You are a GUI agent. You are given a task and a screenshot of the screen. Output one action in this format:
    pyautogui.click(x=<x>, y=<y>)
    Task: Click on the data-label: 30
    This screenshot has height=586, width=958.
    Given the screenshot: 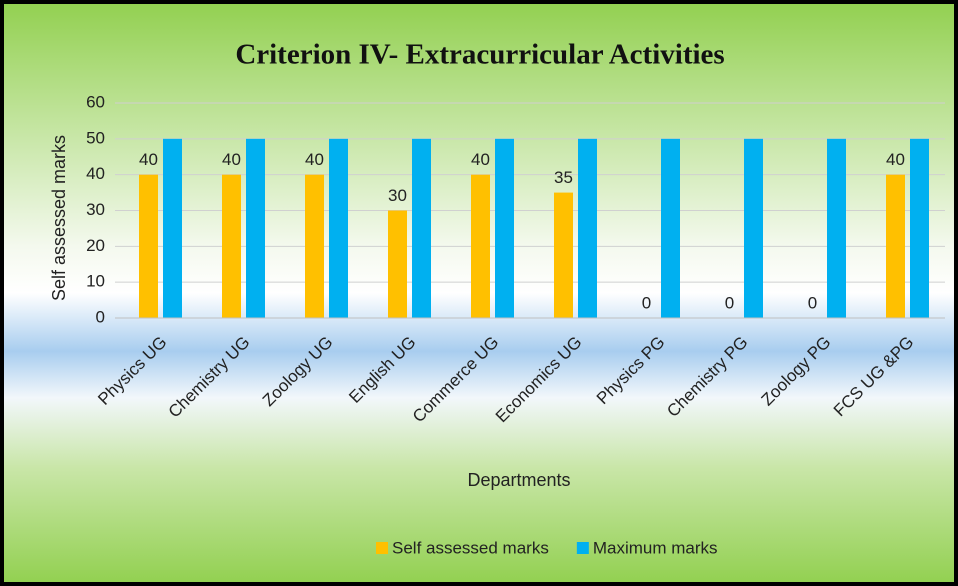 What is the action you would take?
    pyautogui.click(x=397, y=195)
    